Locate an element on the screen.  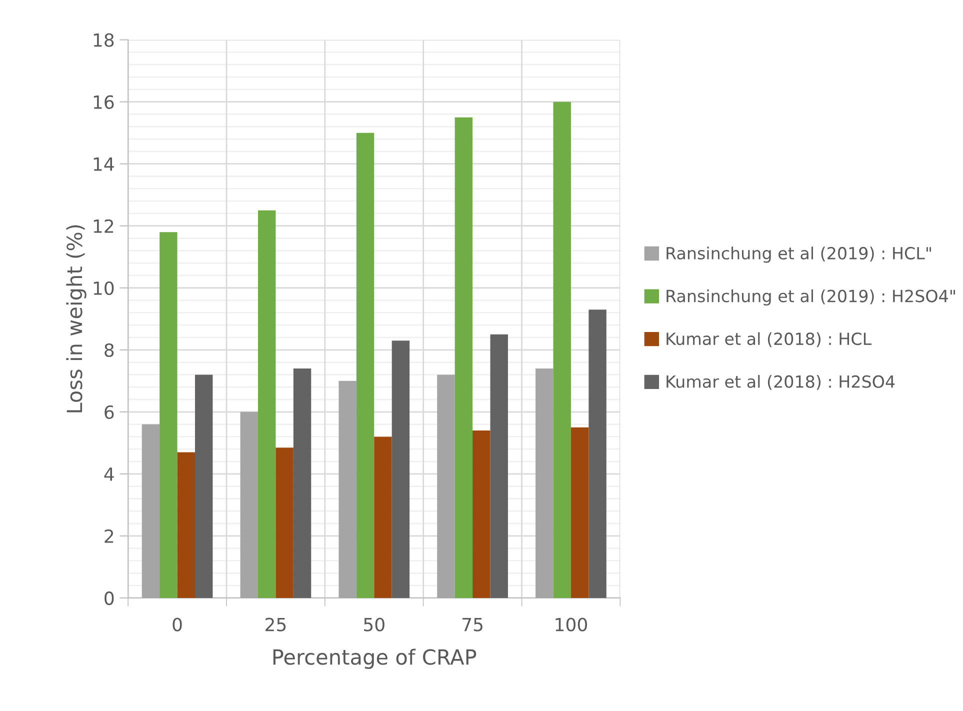
y-tick-label: 2 is located at coordinates (109, 536).